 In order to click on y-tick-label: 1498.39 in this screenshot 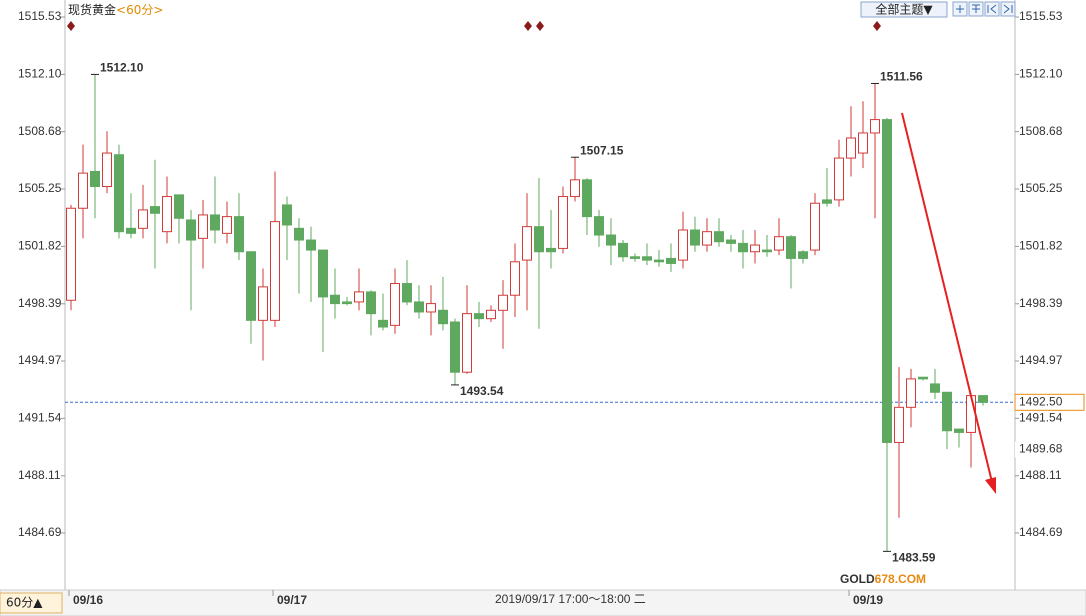, I will do `click(40, 303)`.